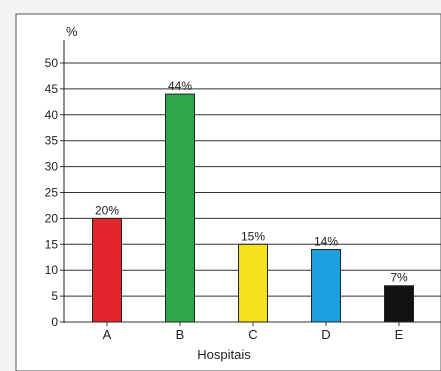  What do you see at coordinates (399, 334) in the screenshot?
I see `x-category-label-E: E` at bounding box center [399, 334].